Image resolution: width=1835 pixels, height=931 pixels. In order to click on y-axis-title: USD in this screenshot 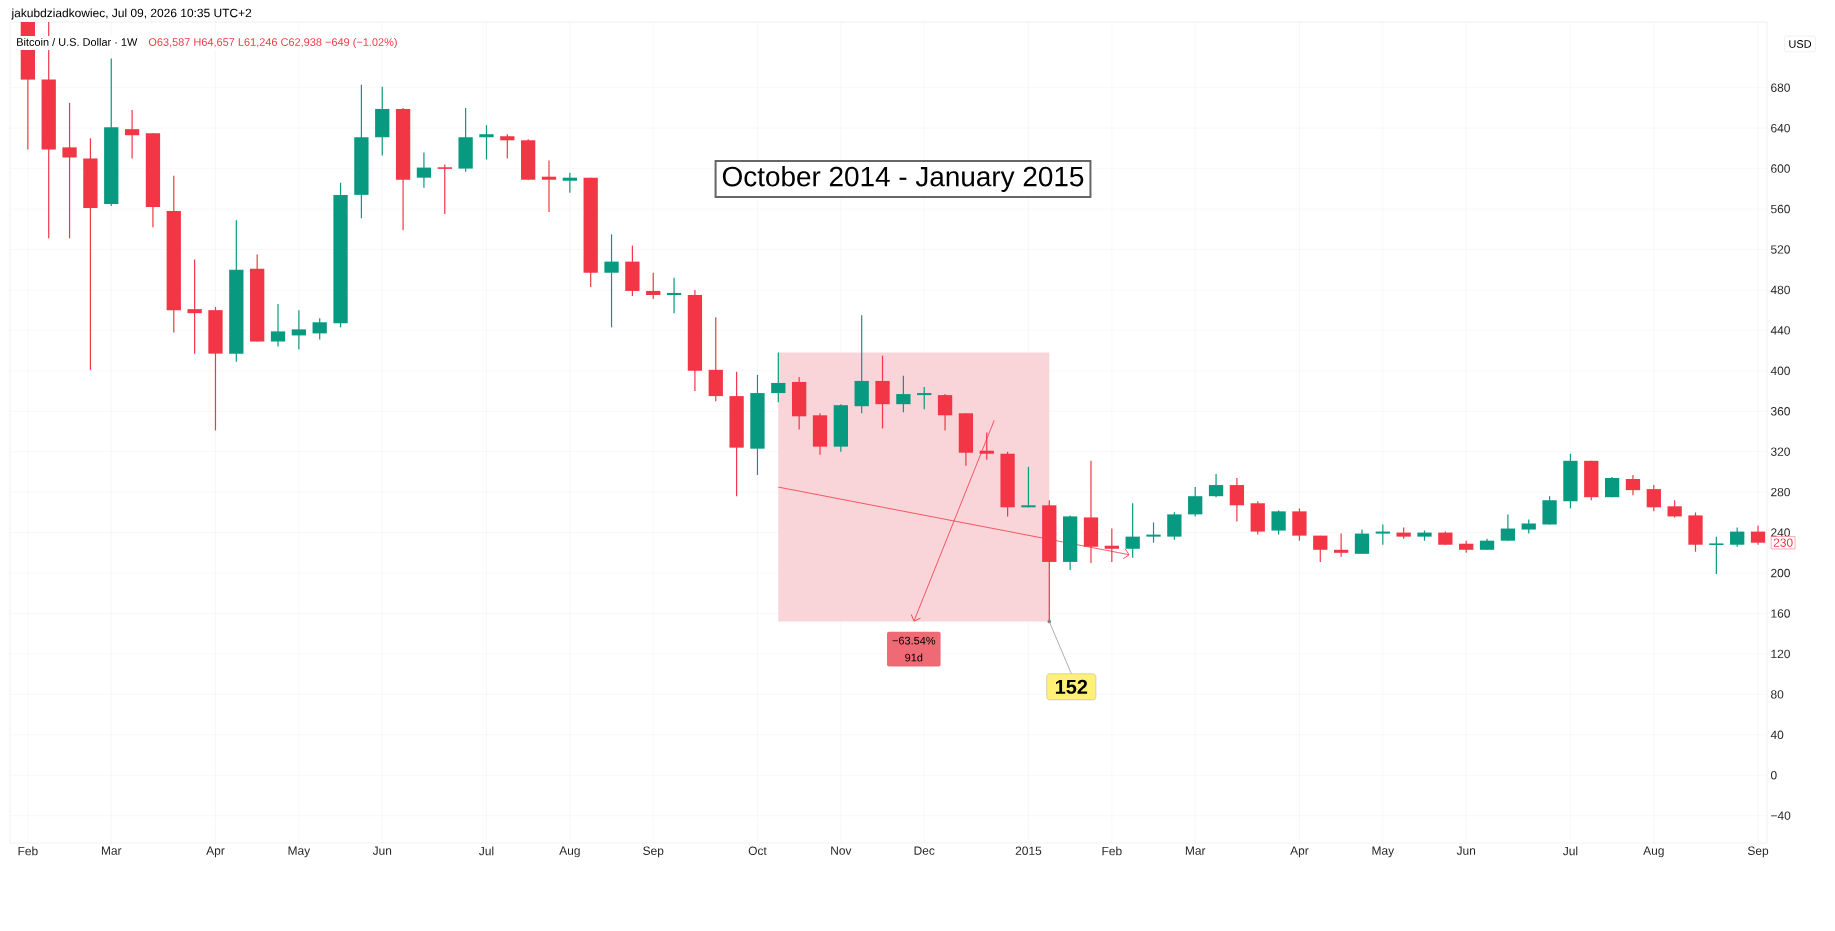, I will do `click(1800, 44)`.